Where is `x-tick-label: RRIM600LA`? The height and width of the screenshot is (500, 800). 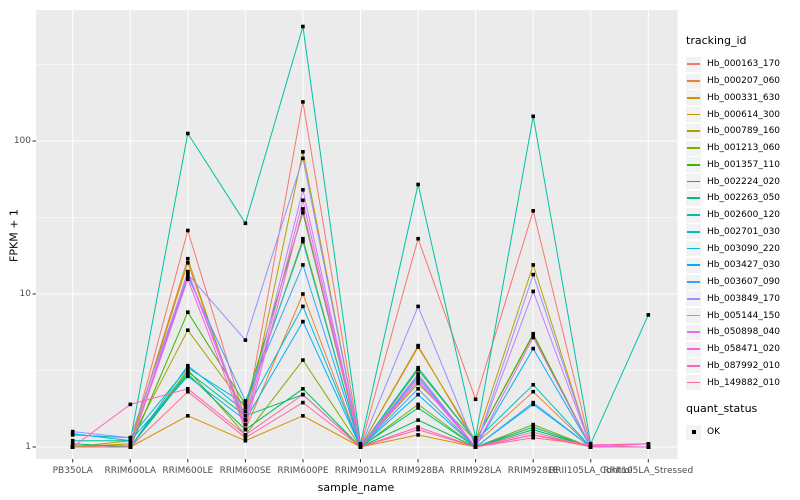 x-tick-label: RRIM600LA is located at coordinates (130, 471).